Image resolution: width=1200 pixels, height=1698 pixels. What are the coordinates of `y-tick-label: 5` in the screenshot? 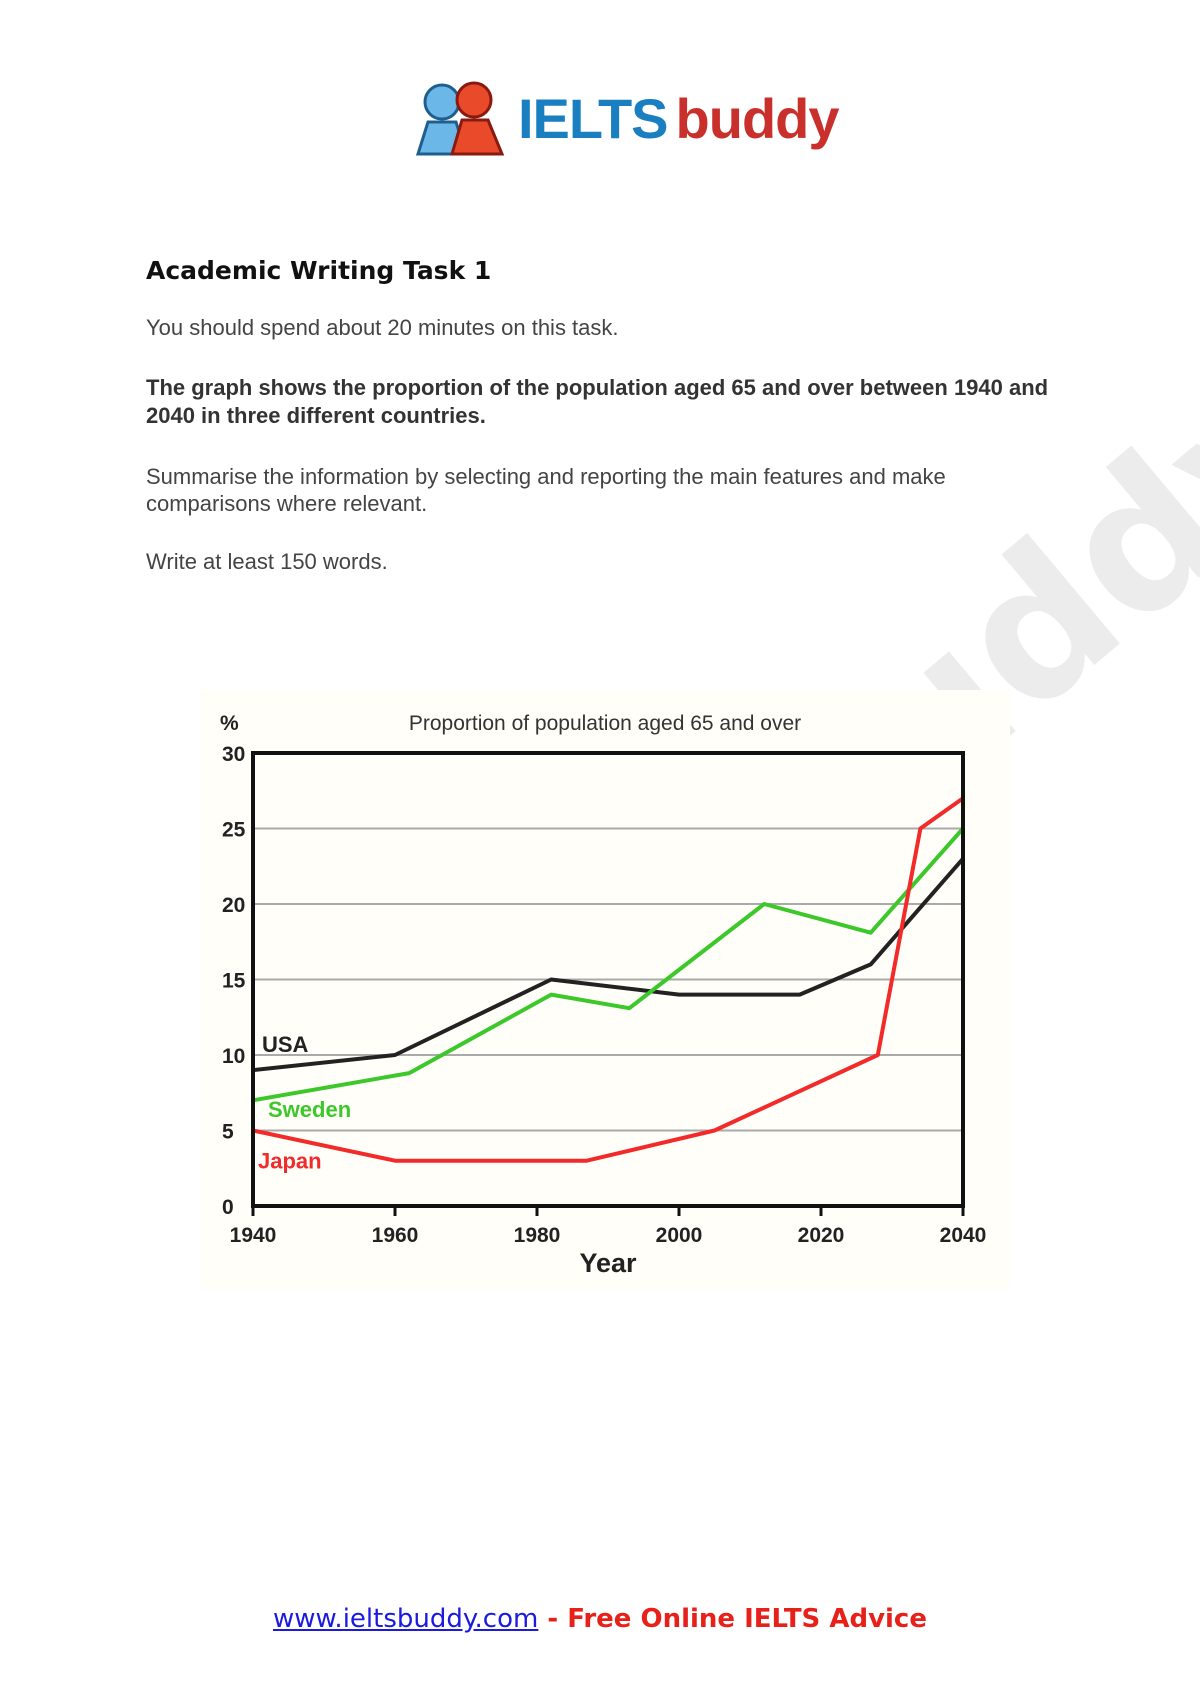 It's located at (228, 1132).